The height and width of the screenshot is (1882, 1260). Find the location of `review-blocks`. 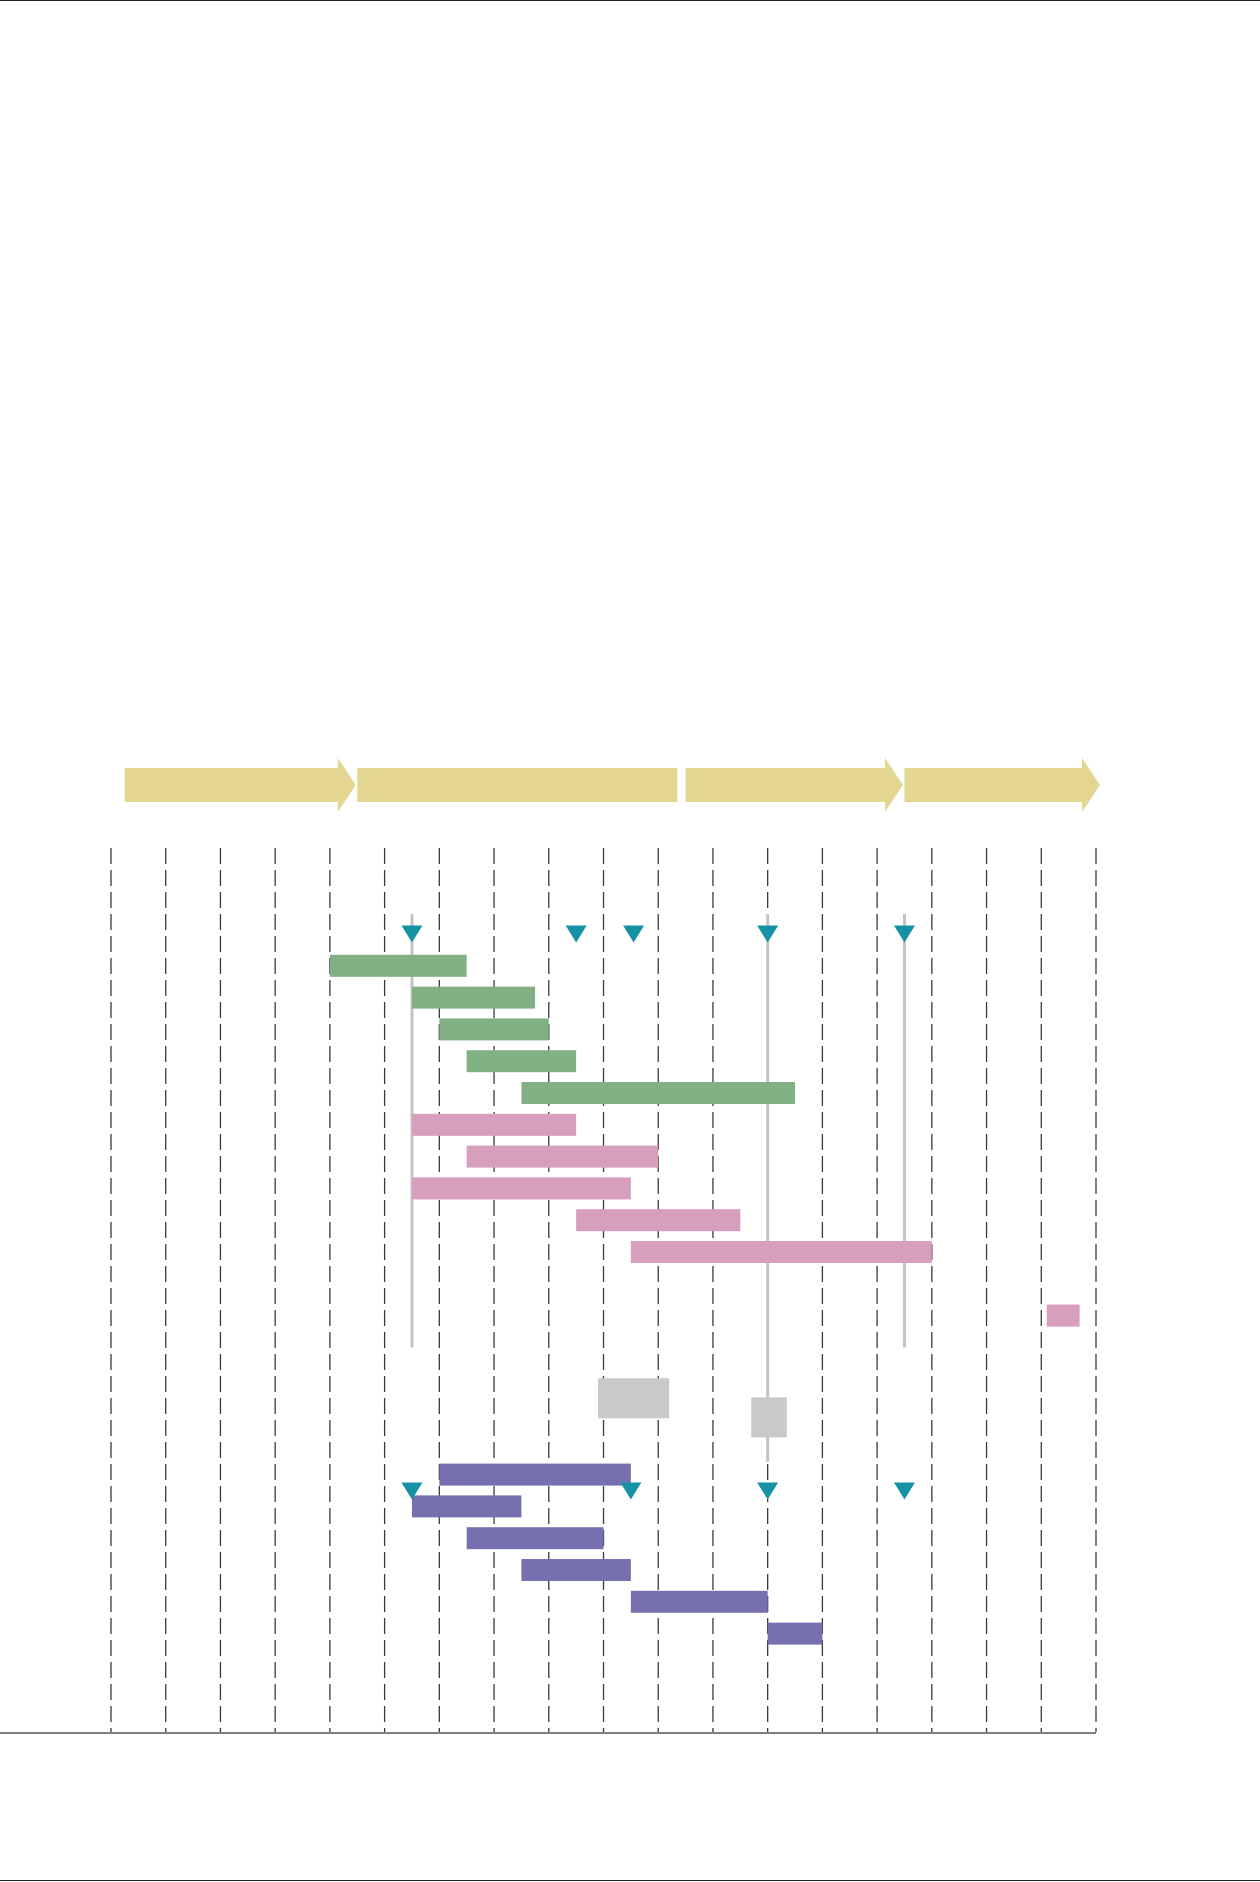

review-blocks is located at coordinates (692, 1408).